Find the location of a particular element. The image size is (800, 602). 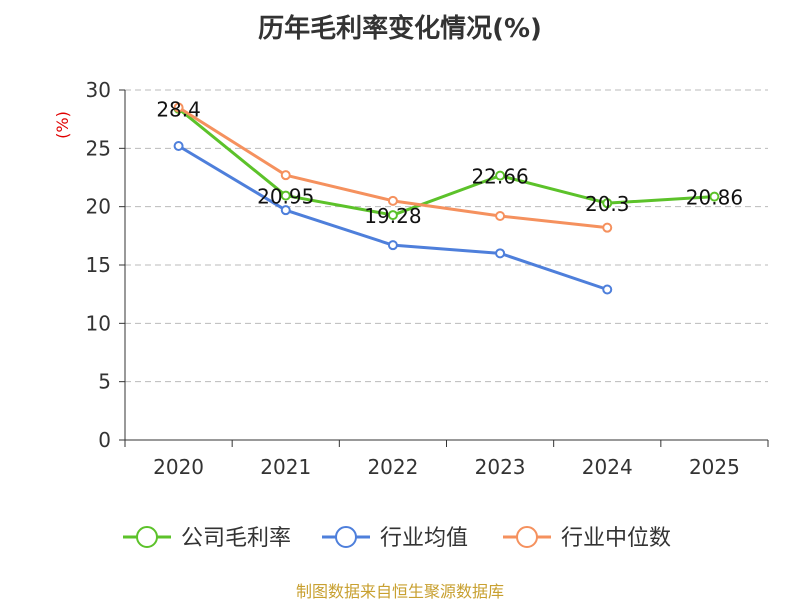

data-label: 20.3 is located at coordinates (607, 204).